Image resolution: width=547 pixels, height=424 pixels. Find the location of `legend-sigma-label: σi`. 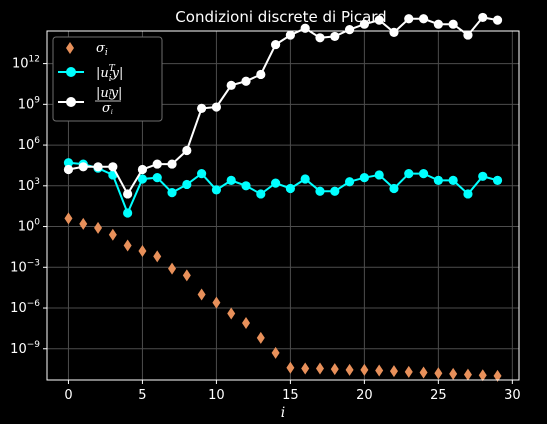

legend-sigma-label: σi is located at coordinates (102, 49).